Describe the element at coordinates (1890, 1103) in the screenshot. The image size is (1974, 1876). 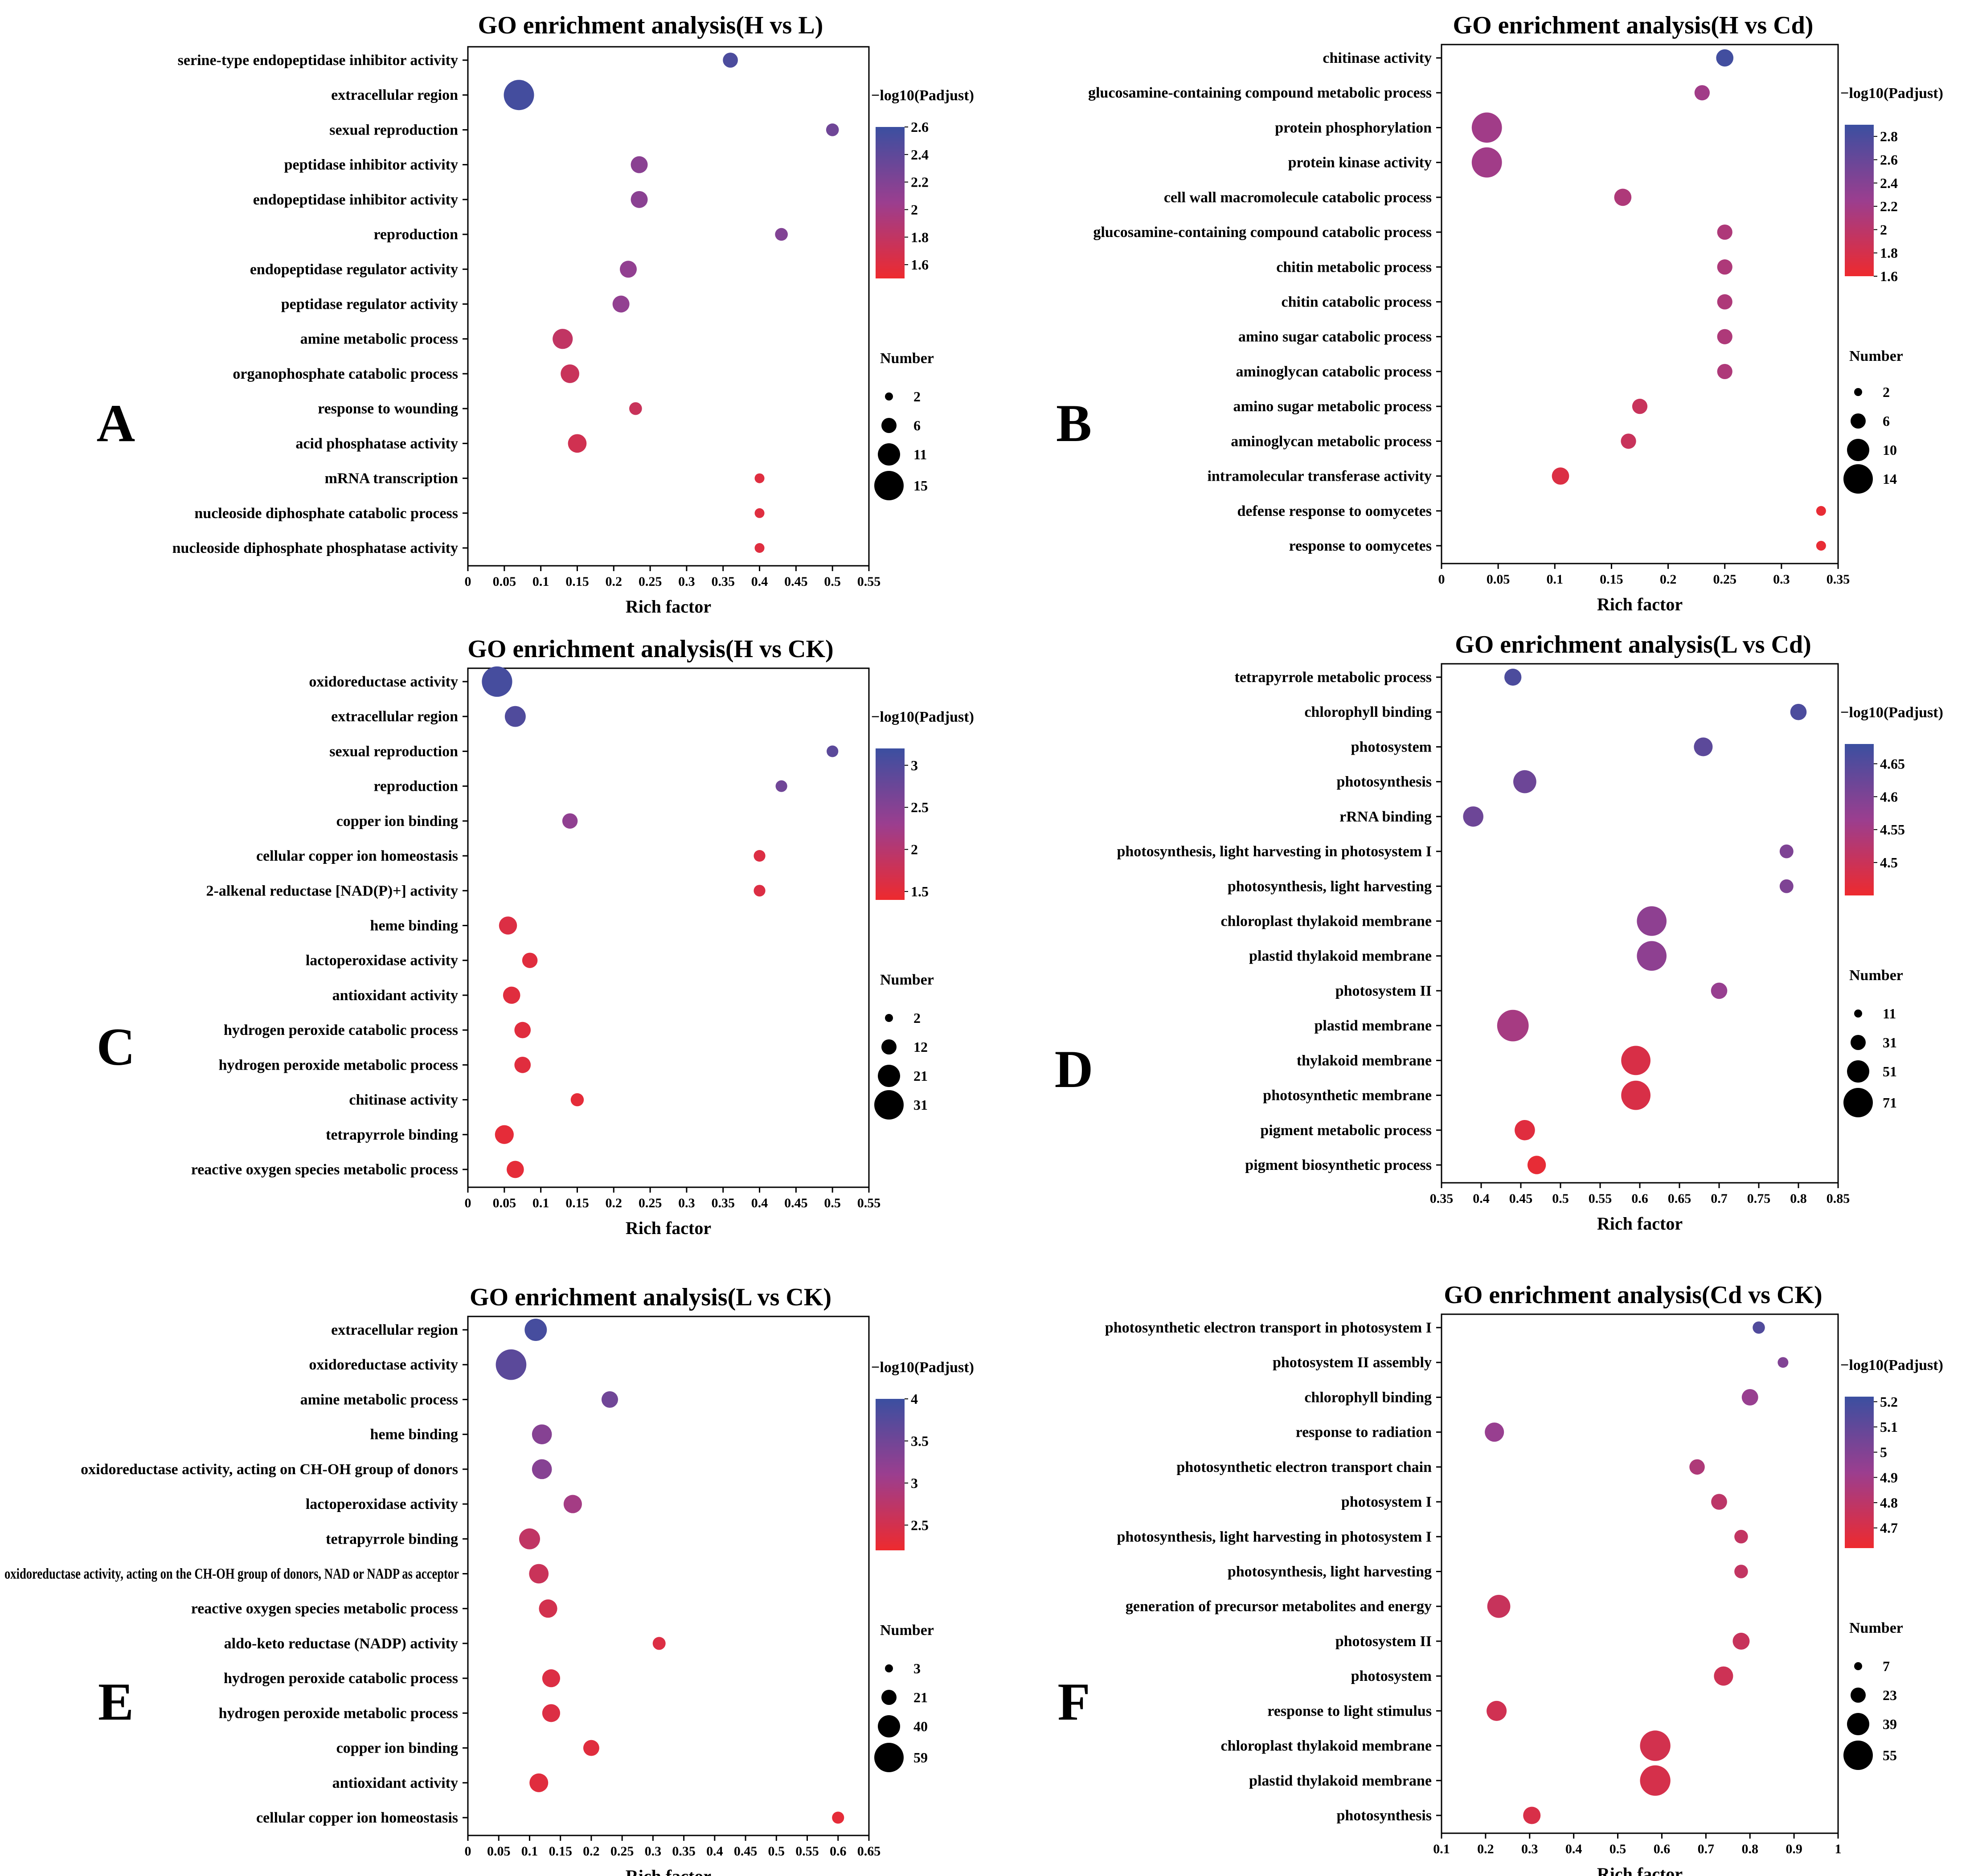
I see `size-legend-label: 71` at that location.